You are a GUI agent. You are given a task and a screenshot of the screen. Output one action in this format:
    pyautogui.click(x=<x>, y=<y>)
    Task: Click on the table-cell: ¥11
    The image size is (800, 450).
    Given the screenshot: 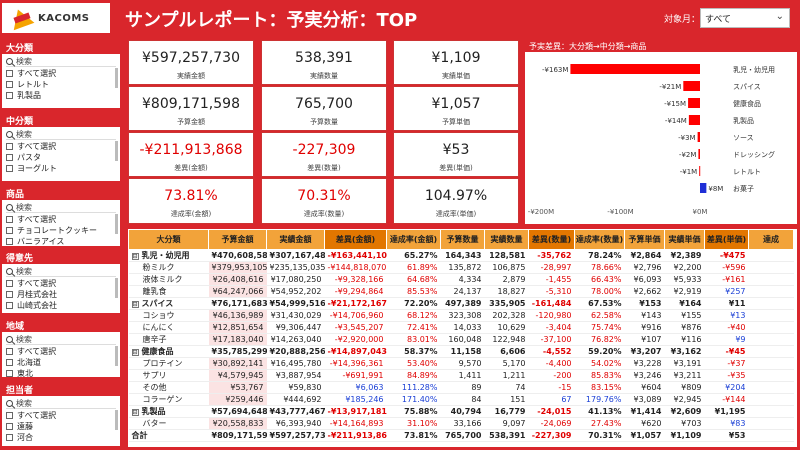 What is the action you would take?
    pyautogui.click(x=726, y=303)
    